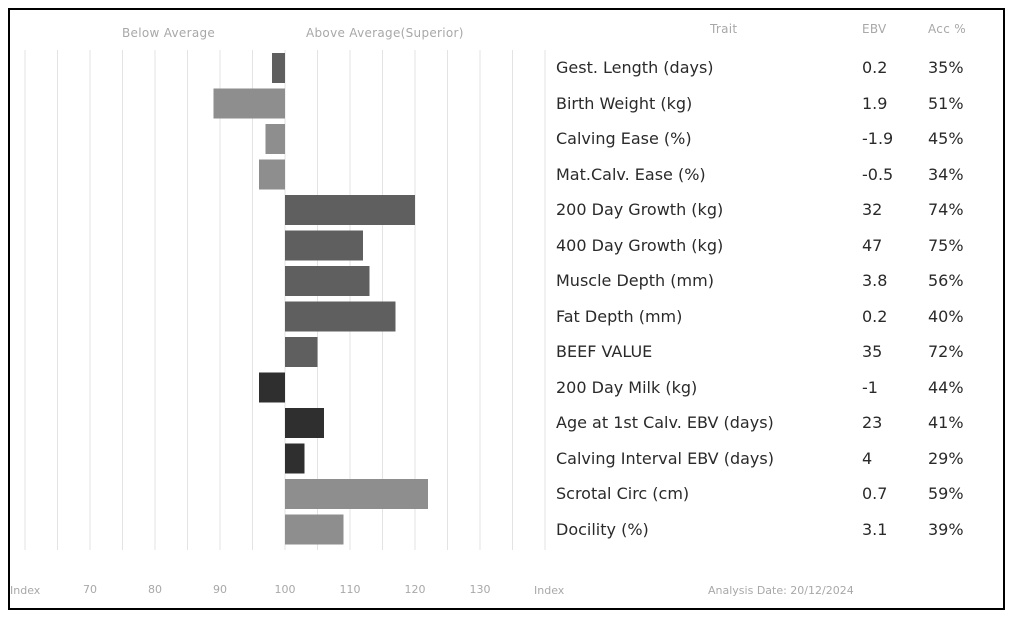 The height and width of the screenshot is (618, 1013). What do you see at coordinates (875, 529) in the screenshot?
I see `ebv-value: 3.1` at bounding box center [875, 529].